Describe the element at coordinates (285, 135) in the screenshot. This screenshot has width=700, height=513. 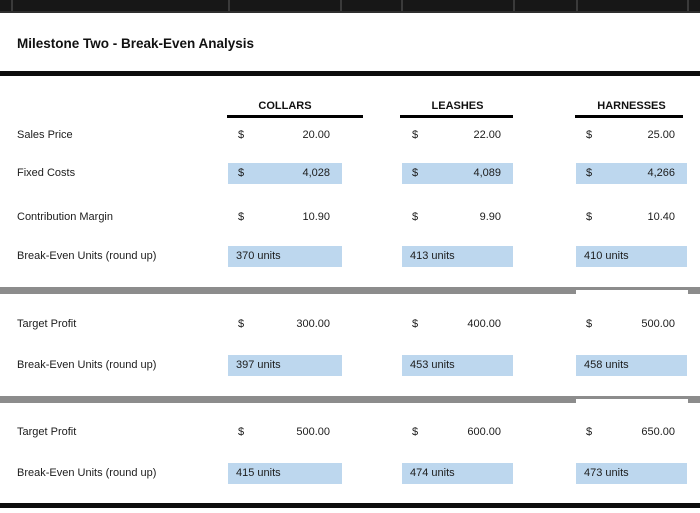
I see `cell-sales-price-collars: $ 20.00` at that location.